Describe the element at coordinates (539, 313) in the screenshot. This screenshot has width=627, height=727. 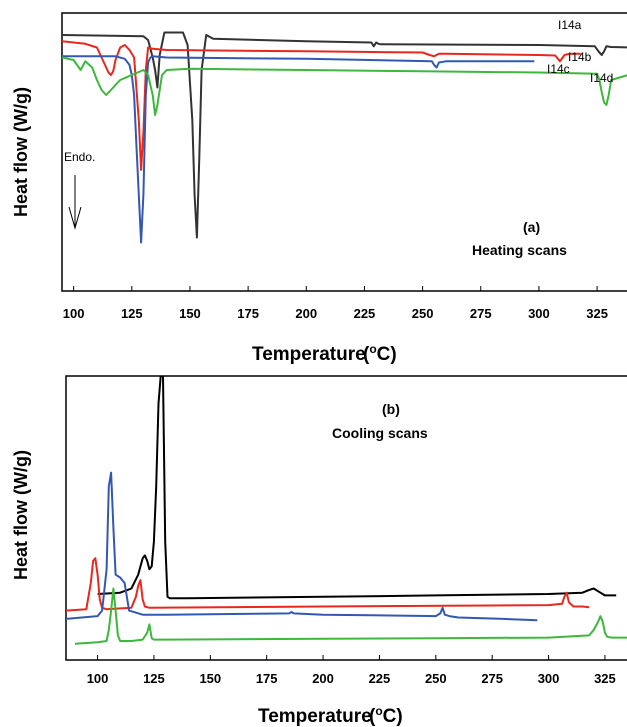
I see `heating-x-tick-label: 300` at that location.